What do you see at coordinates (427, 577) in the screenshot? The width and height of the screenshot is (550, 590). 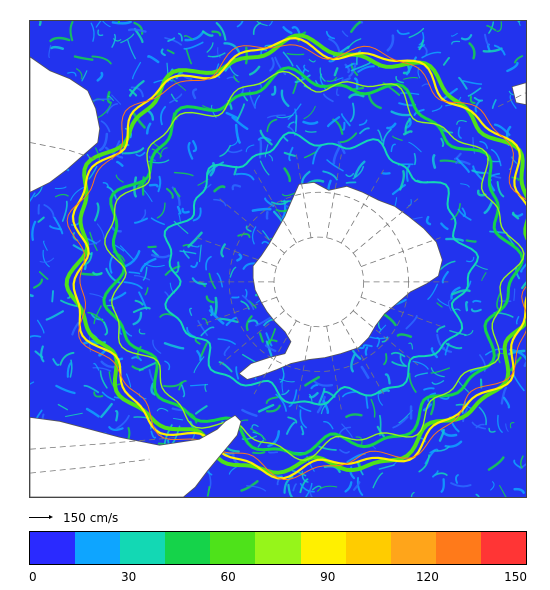 I see `color-bar-tick-label: 120` at bounding box center [427, 577].